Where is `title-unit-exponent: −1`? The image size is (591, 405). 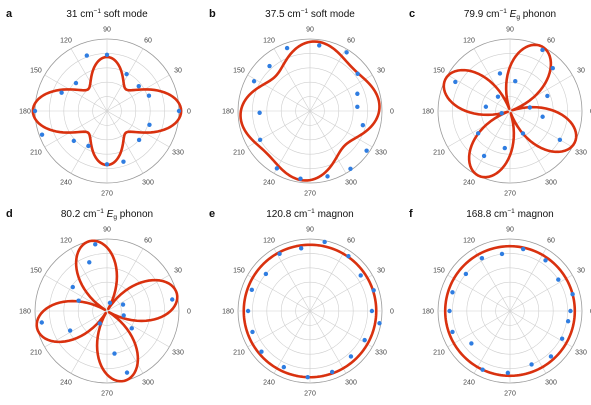 title-unit-exponent: −1 is located at coordinates (511, 211).